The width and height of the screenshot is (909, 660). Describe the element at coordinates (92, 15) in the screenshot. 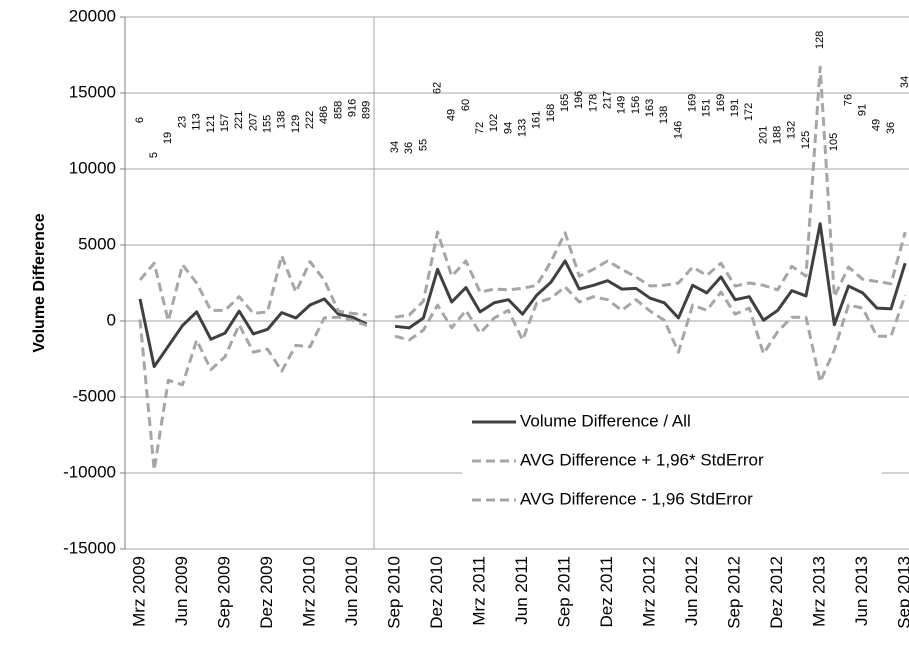

I see `y-tick-label: 20000` at that location.